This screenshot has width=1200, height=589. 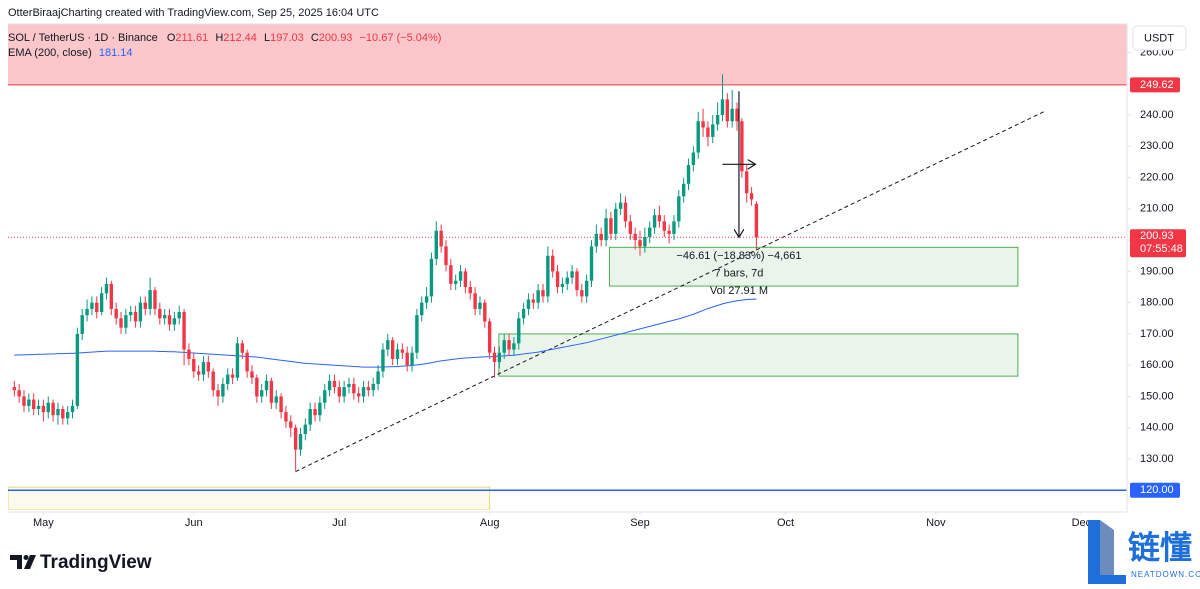 What do you see at coordinates (1082, 523) in the screenshot?
I see `x-tick-label: Dec` at bounding box center [1082, 523].